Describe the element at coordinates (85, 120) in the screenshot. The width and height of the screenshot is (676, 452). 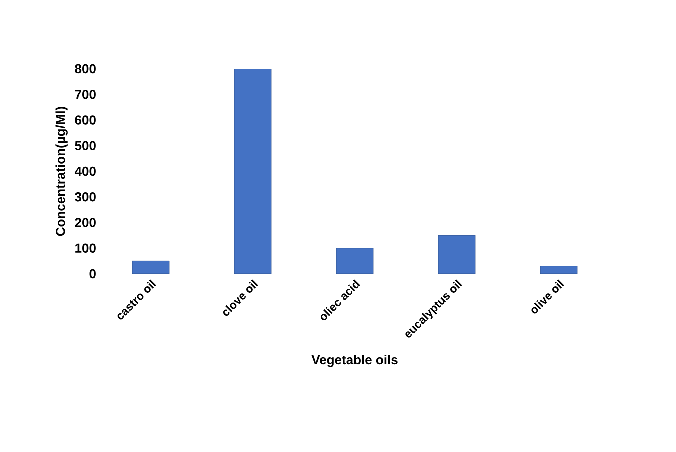
I see `y-tick-label: 600` at that location.